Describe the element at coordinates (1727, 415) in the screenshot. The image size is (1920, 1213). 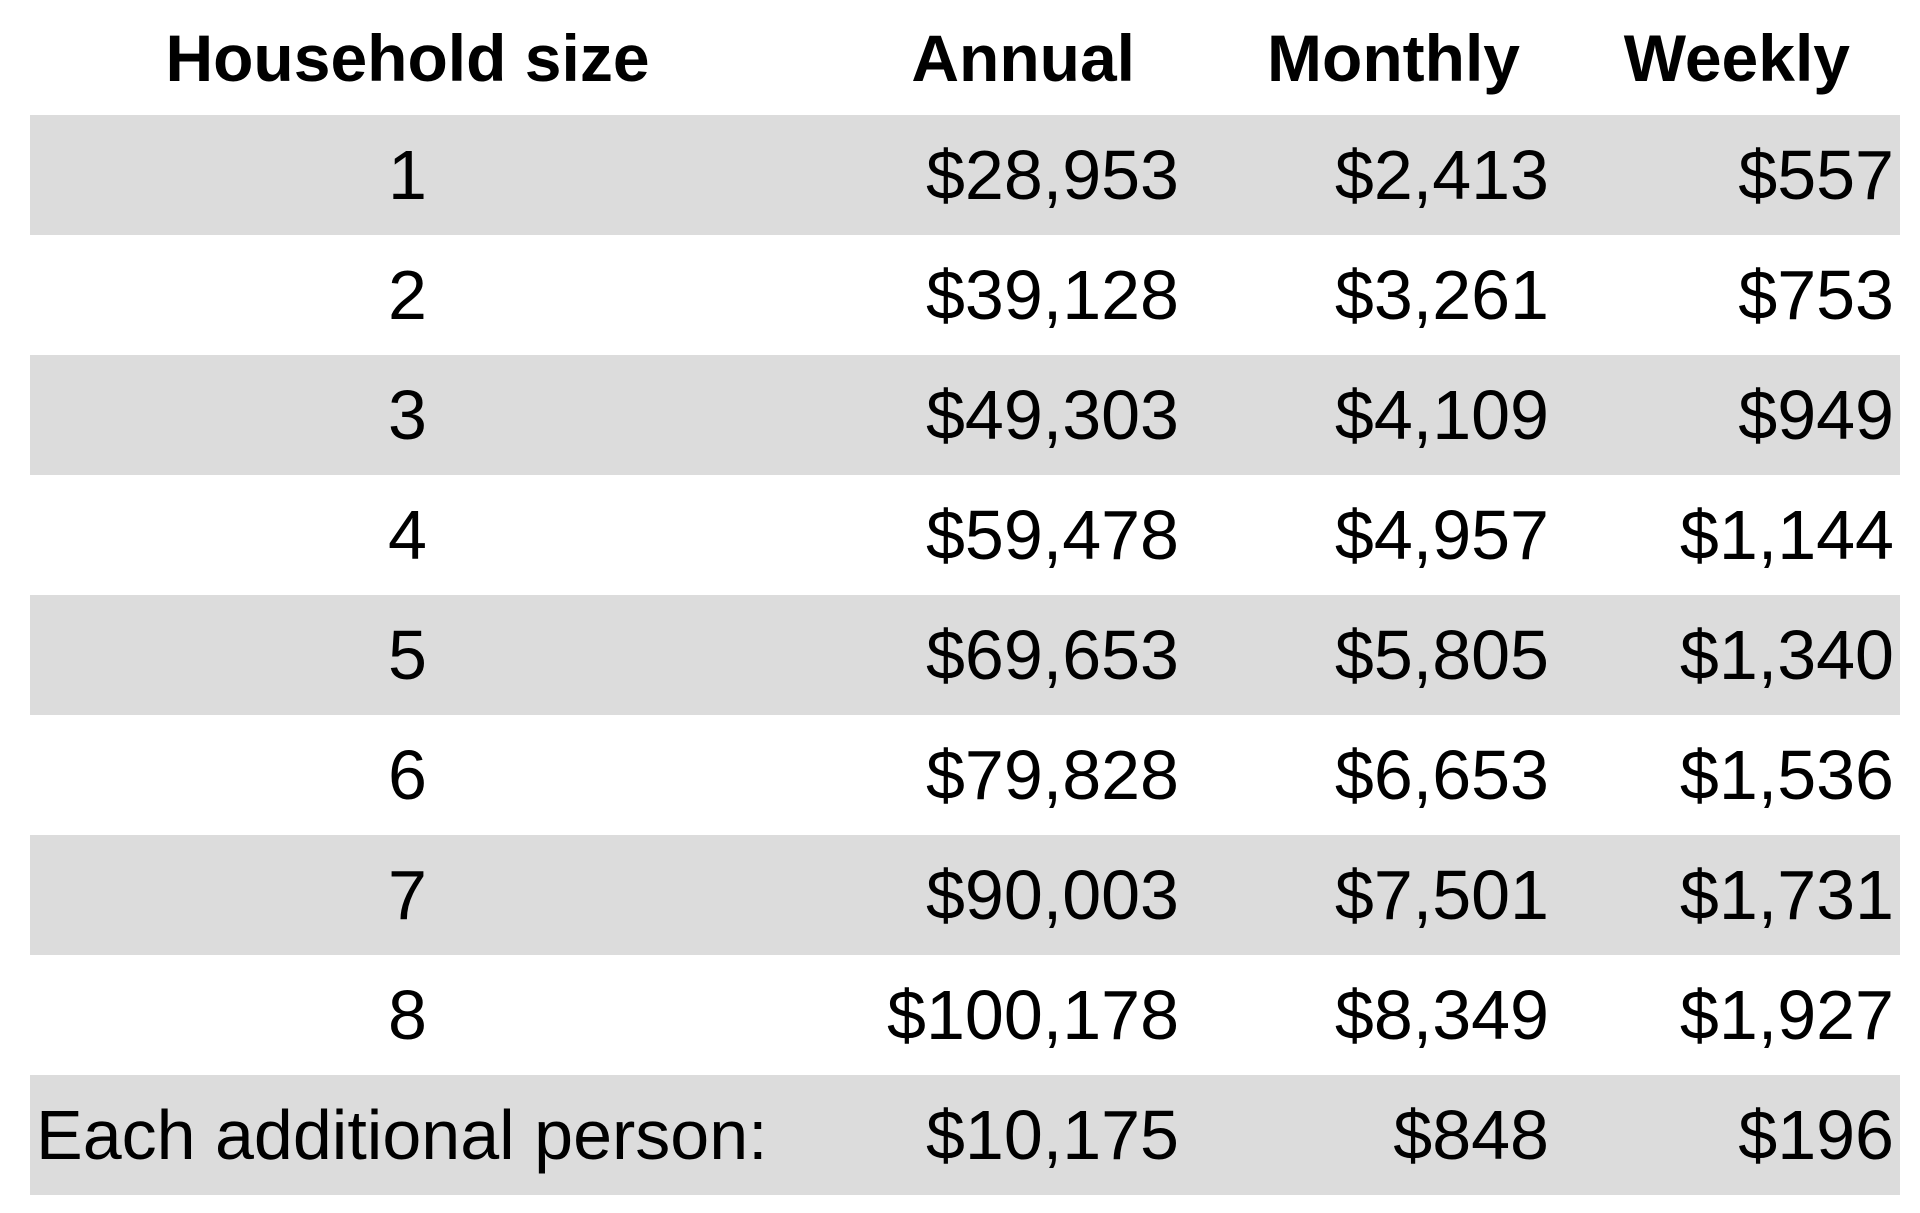
I see `cell-weekly: $949` at that location.